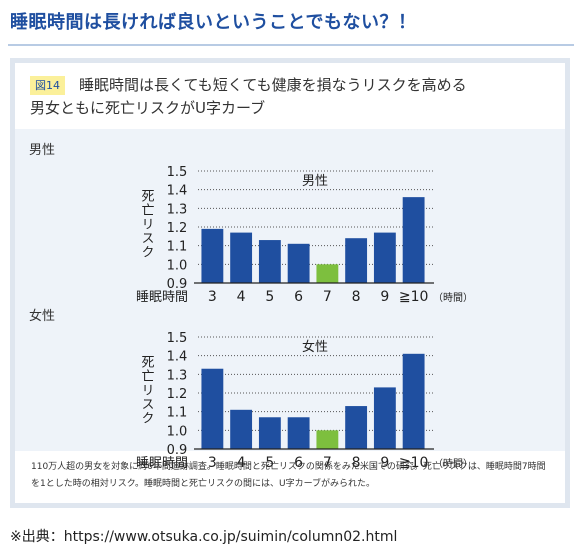 This screenshot has height=557, width=580. What do you see at coordinates (273, 85) in the screenshot?
I see `figure-title: 睡眠時間は長くても短くても健康を損なうリスクを高める` at bounding box center [273, 85].